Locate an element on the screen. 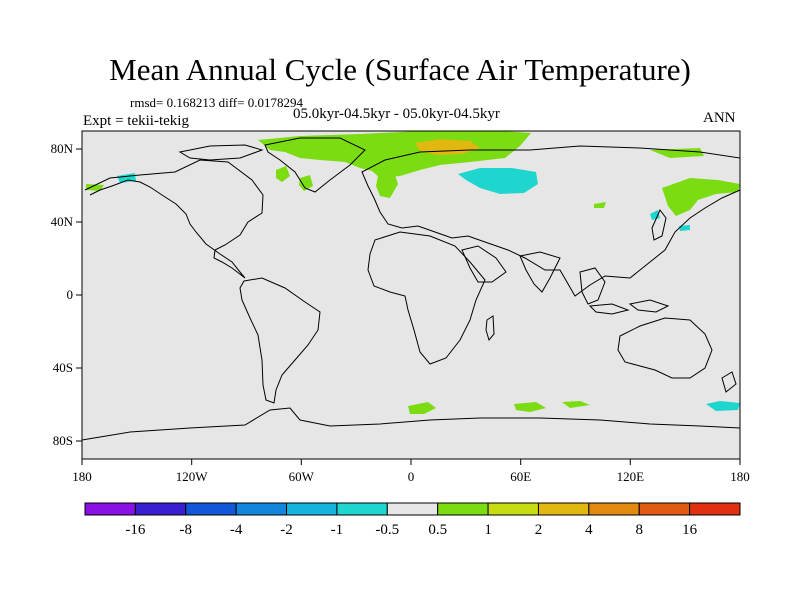 The width and height of the screenshot is (800, 600). japan-coast is located at coordinates (659, 225).